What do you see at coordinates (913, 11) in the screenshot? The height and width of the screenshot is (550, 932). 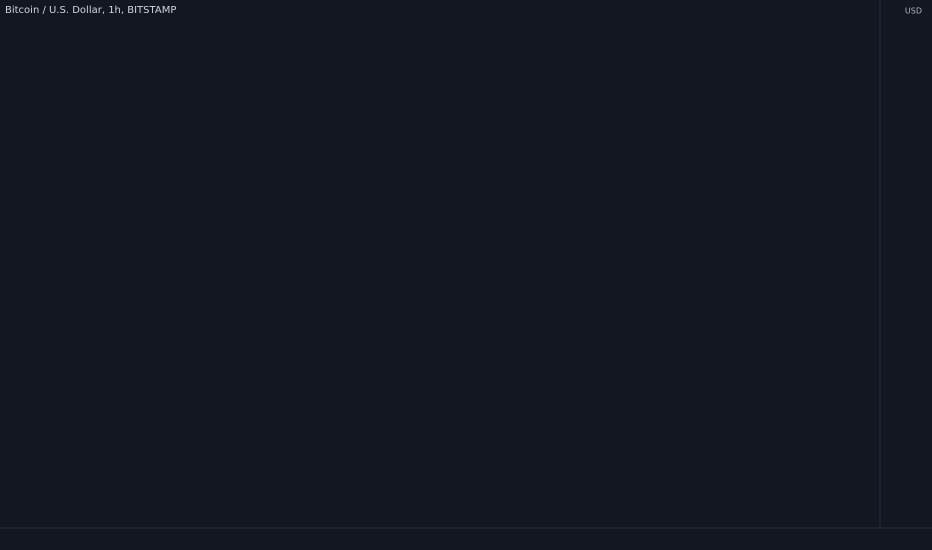 I see `currency-label: USD` at bounding box center [913, 11].